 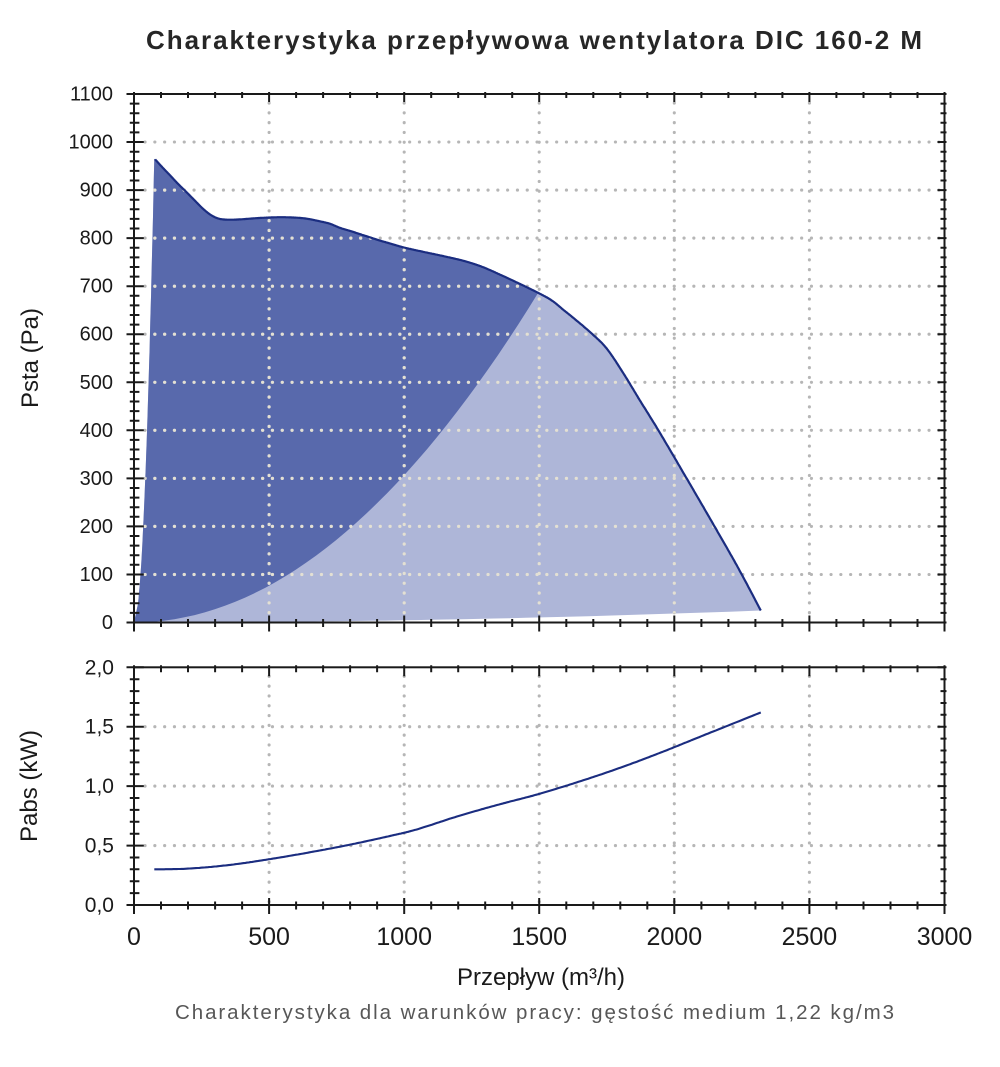 What do you see at coordinates (96, 191) in the screenshot?
I see `svg-text: 900` at bounding box center [96, 191].